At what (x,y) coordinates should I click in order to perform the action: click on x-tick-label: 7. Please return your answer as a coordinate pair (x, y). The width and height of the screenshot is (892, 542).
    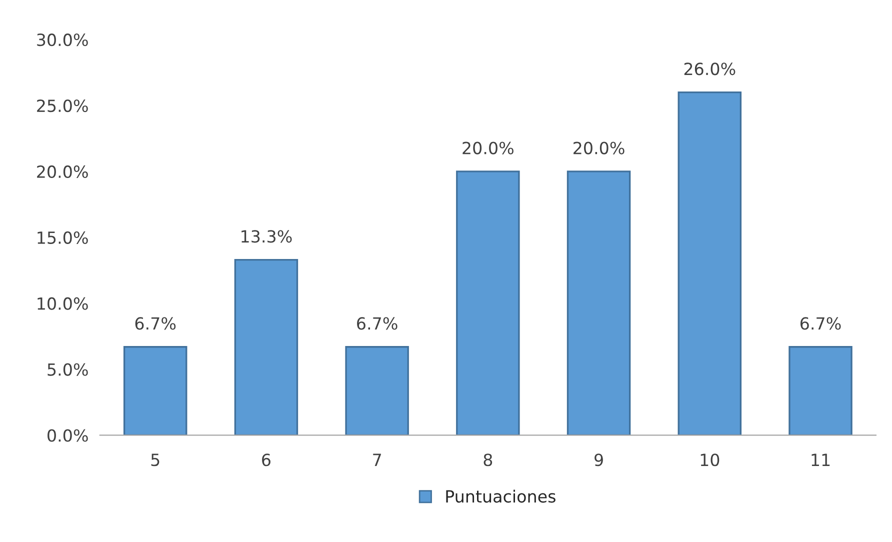
    Looking at the image, I should click on (377, 460).